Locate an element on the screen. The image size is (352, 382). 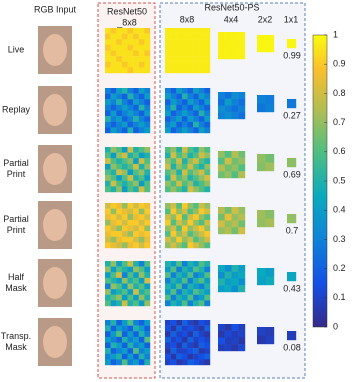
row-label: Mask is located at coordinates (16, 288).